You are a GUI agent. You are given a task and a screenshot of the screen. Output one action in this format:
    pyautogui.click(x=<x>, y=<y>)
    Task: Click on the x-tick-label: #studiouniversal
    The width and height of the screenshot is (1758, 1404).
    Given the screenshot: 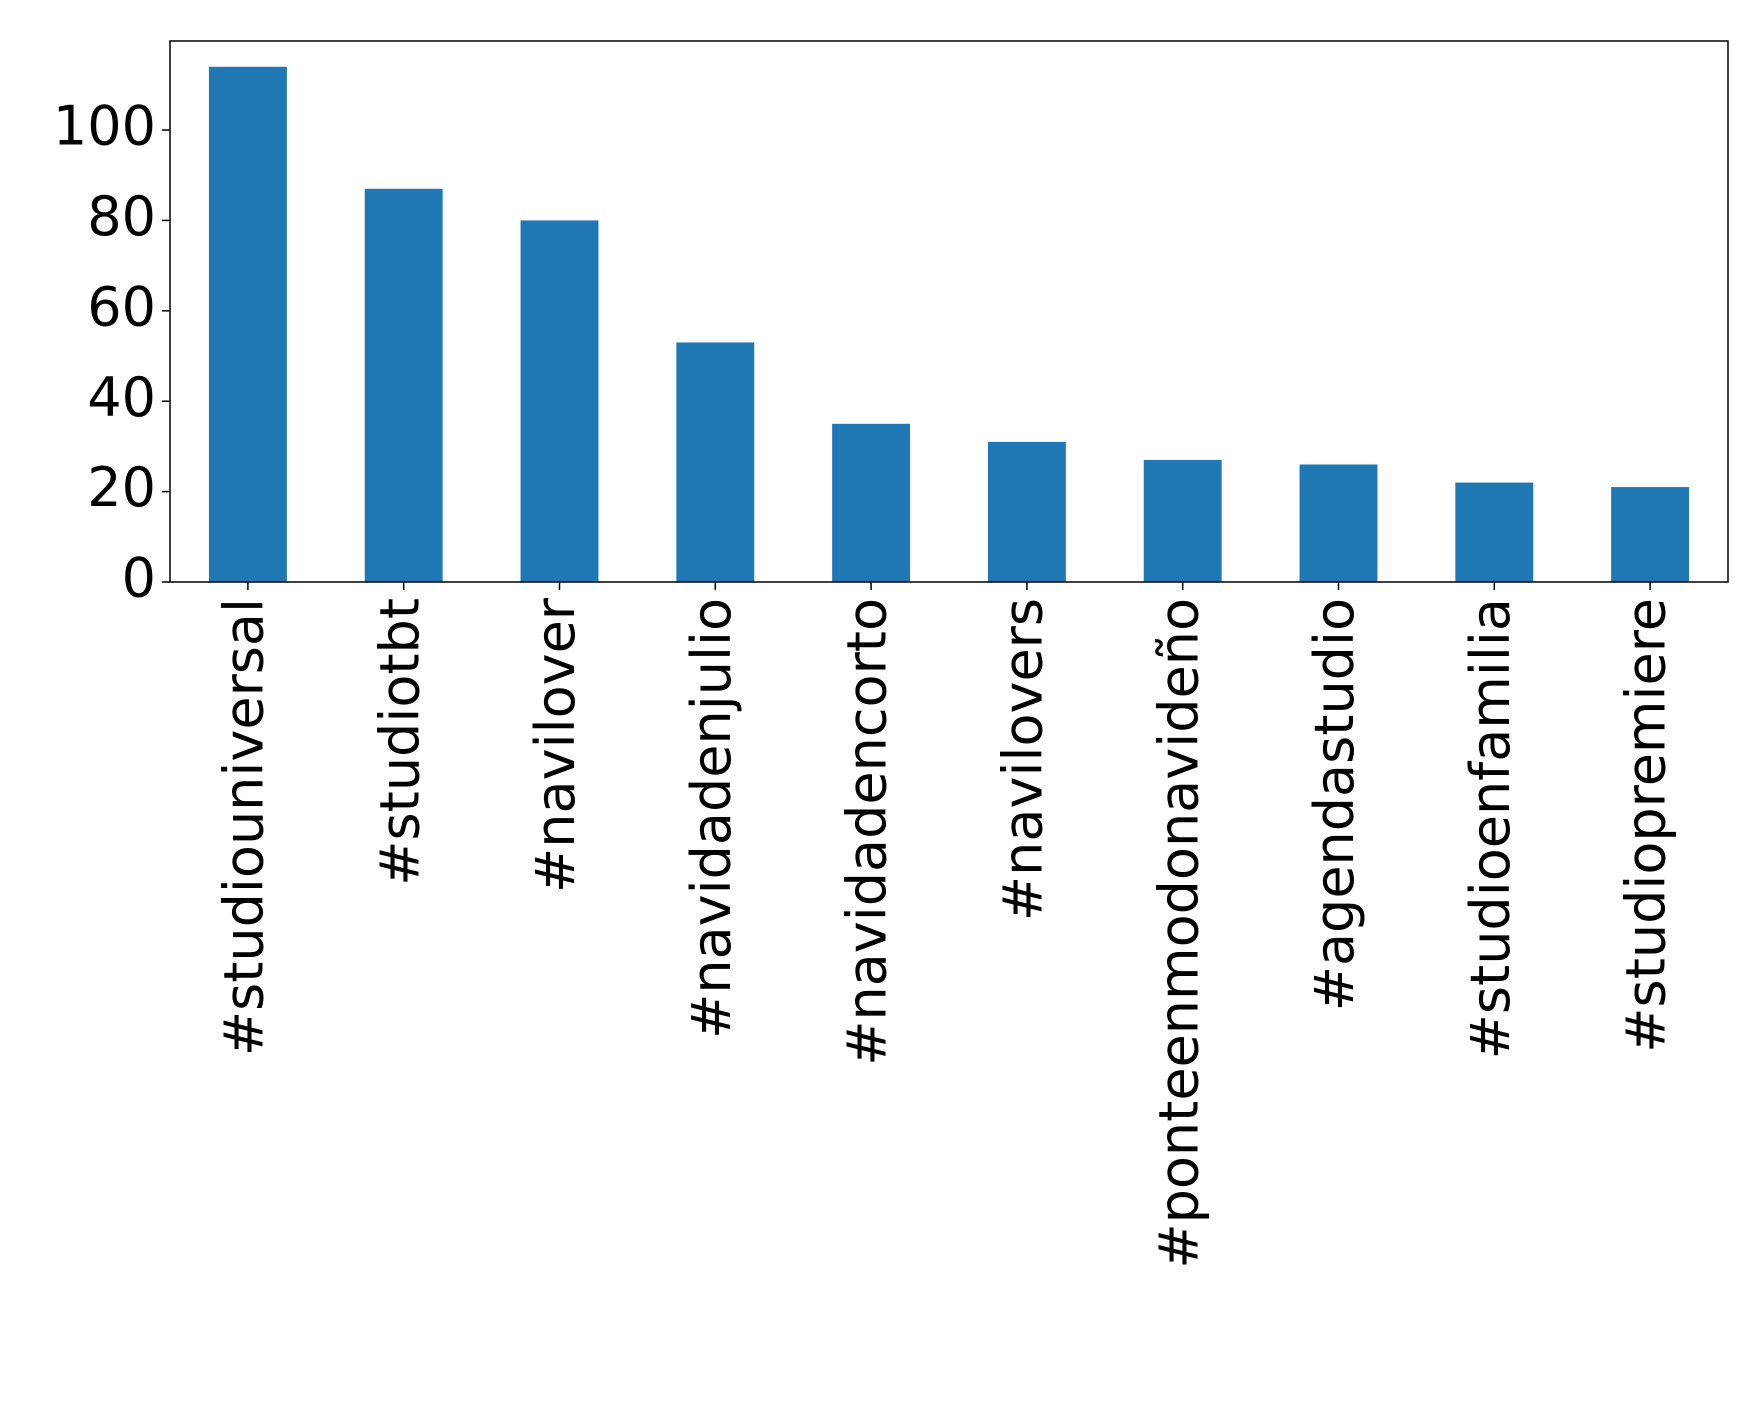 What is the action you would take?
    pyautogui.click(x=244, y=827)
    